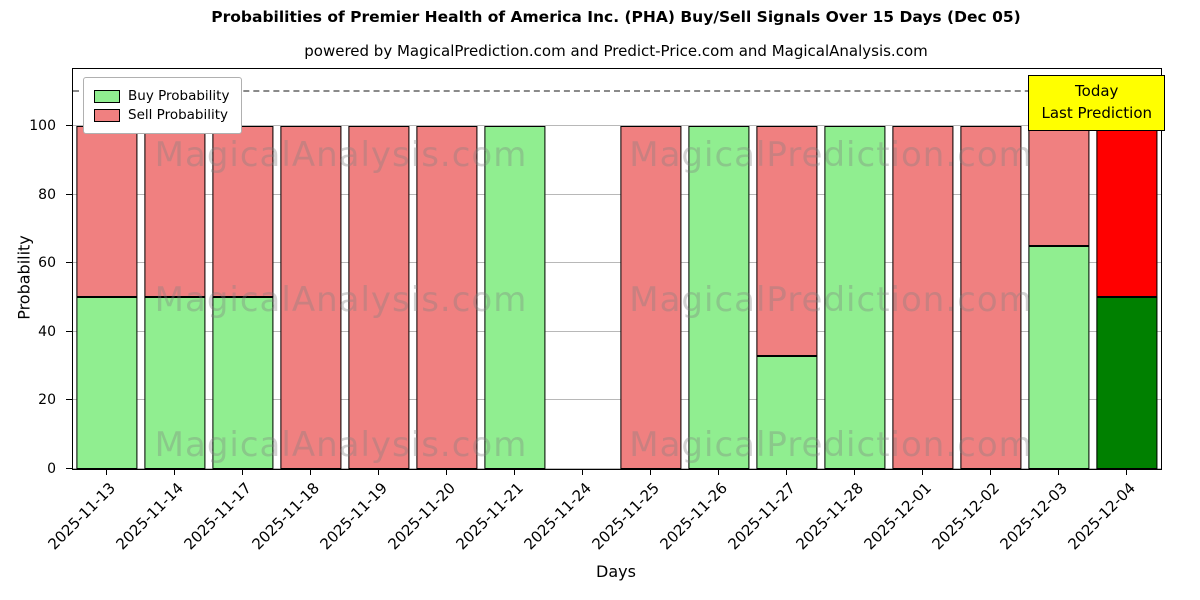  I want to click on x-tick-label: 2025-12-04, so click(1101, 516).